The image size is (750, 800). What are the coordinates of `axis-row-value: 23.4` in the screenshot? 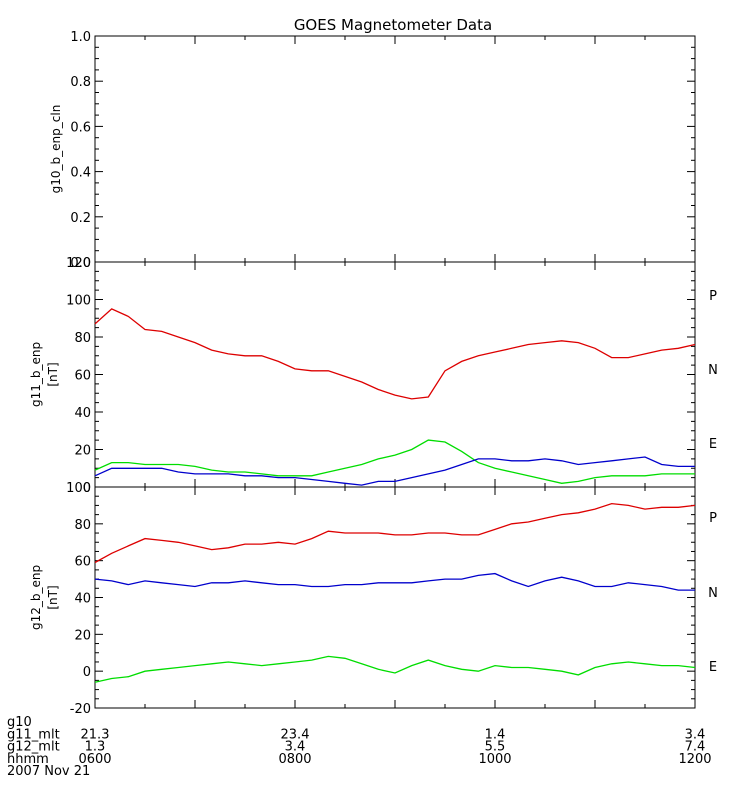 It's located at (295, 734).